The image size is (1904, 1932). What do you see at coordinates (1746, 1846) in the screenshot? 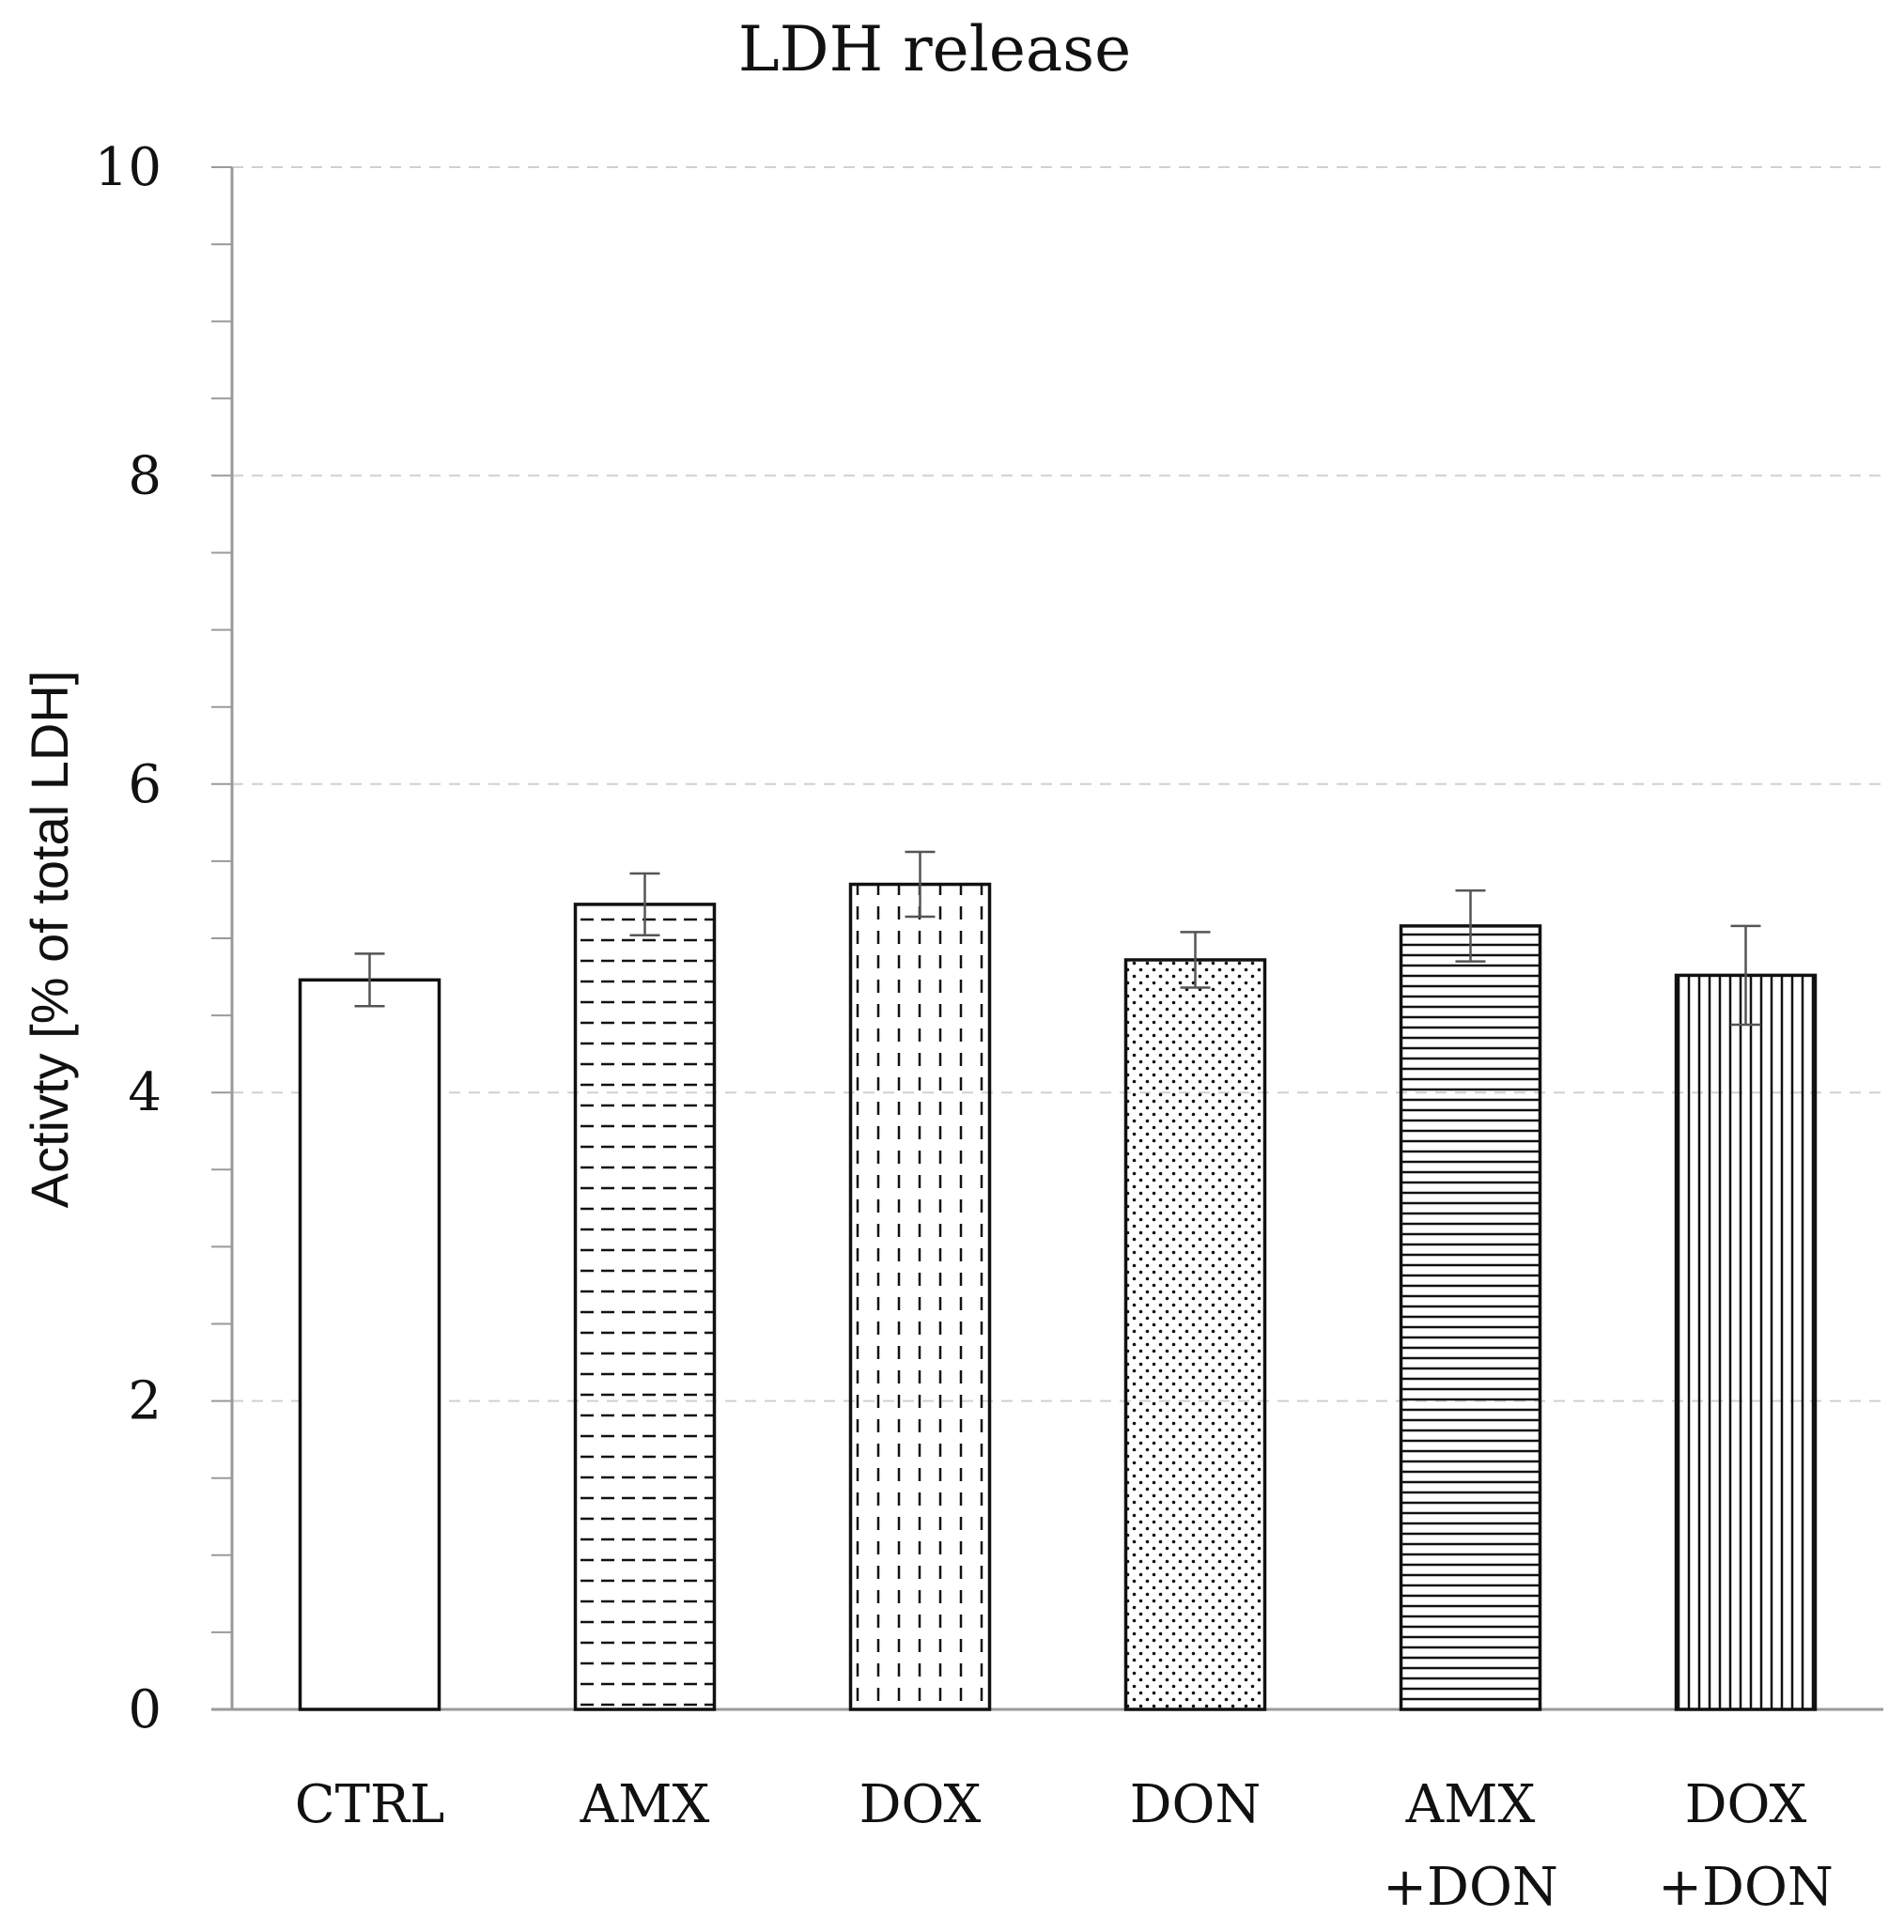
I see `x-tick-label: DOX +DON` at bounding box center [1746, 1846].